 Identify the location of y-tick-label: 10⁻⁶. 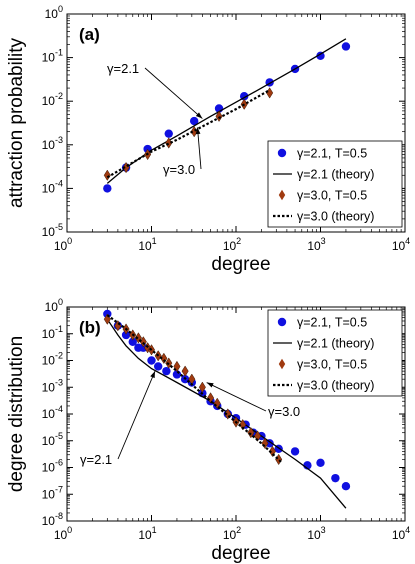
(52, 466).